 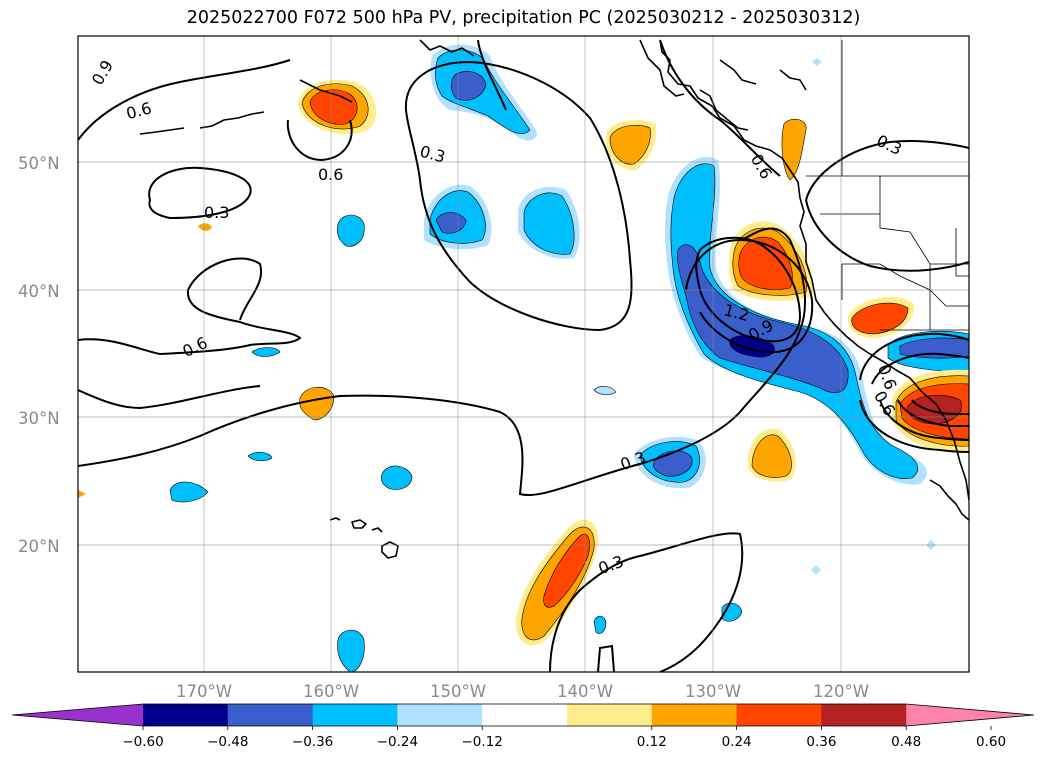 I want to click on lon-label: 120°W, so click(x=841, y=691).